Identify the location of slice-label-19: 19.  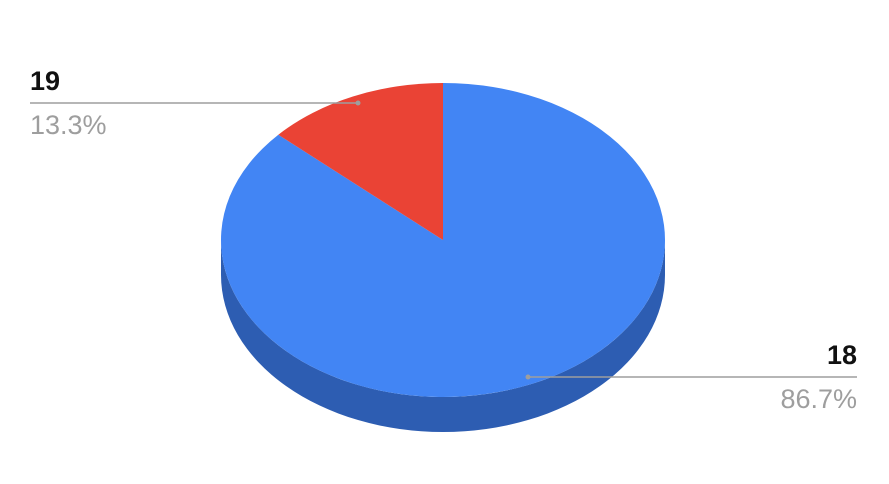
(45, 81).